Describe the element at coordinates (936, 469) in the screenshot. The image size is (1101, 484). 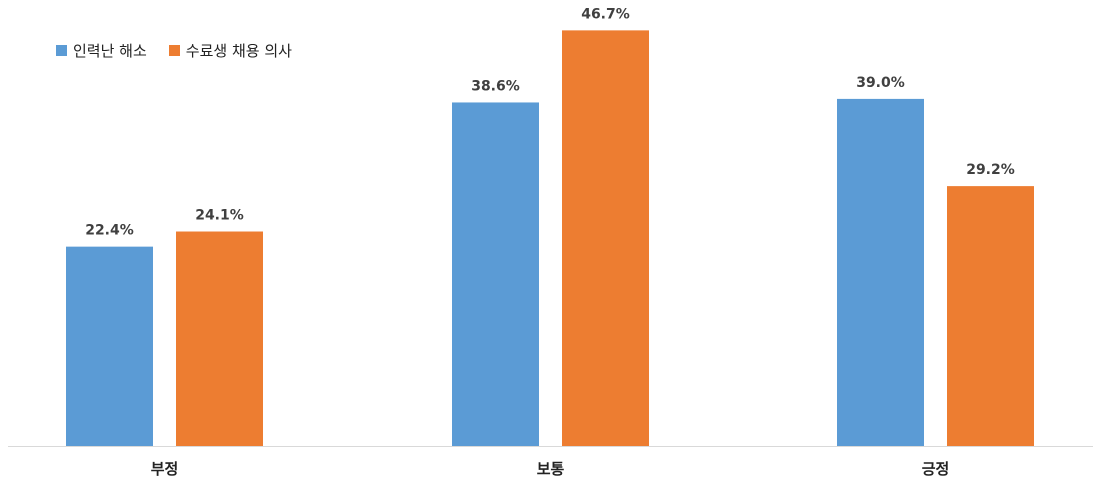
I see `category-label-3: 긍정` at that location.